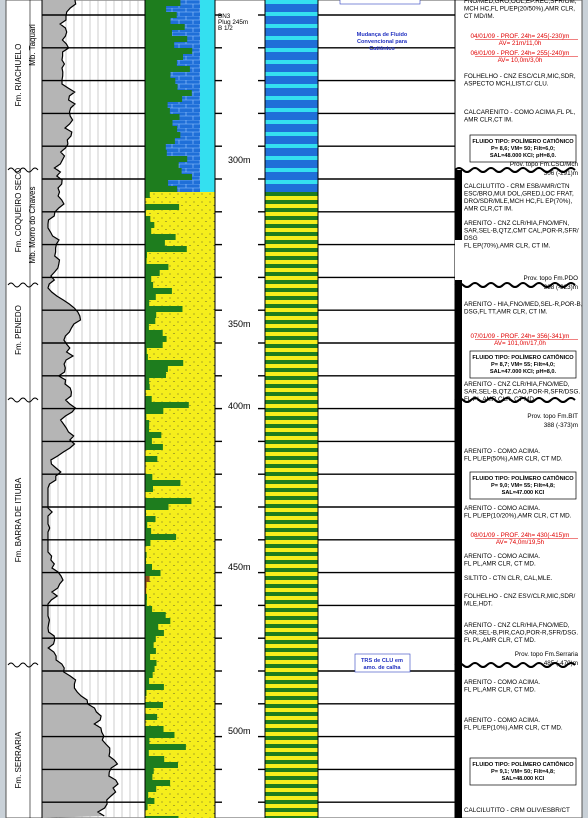 The width and height of the screenshot is (588, 818). What do you see at coordinates (502, 556) in the screenshot?
I see `description: ARENITO - COMO ACIMA.` at bounding box center [502, 556].